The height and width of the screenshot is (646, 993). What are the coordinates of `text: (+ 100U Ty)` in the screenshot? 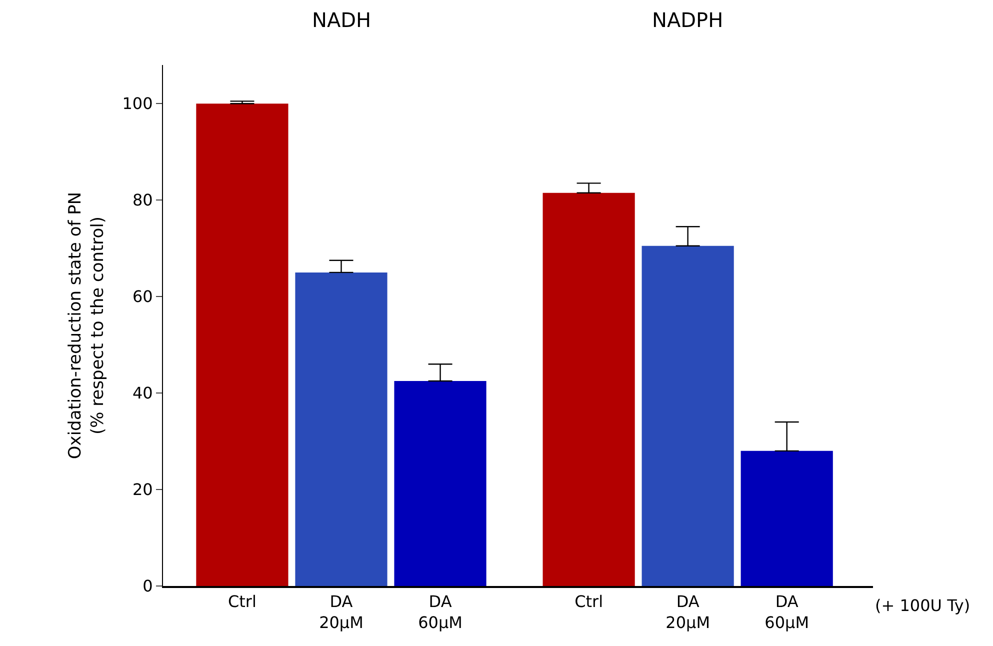 It's located at (922, 605).